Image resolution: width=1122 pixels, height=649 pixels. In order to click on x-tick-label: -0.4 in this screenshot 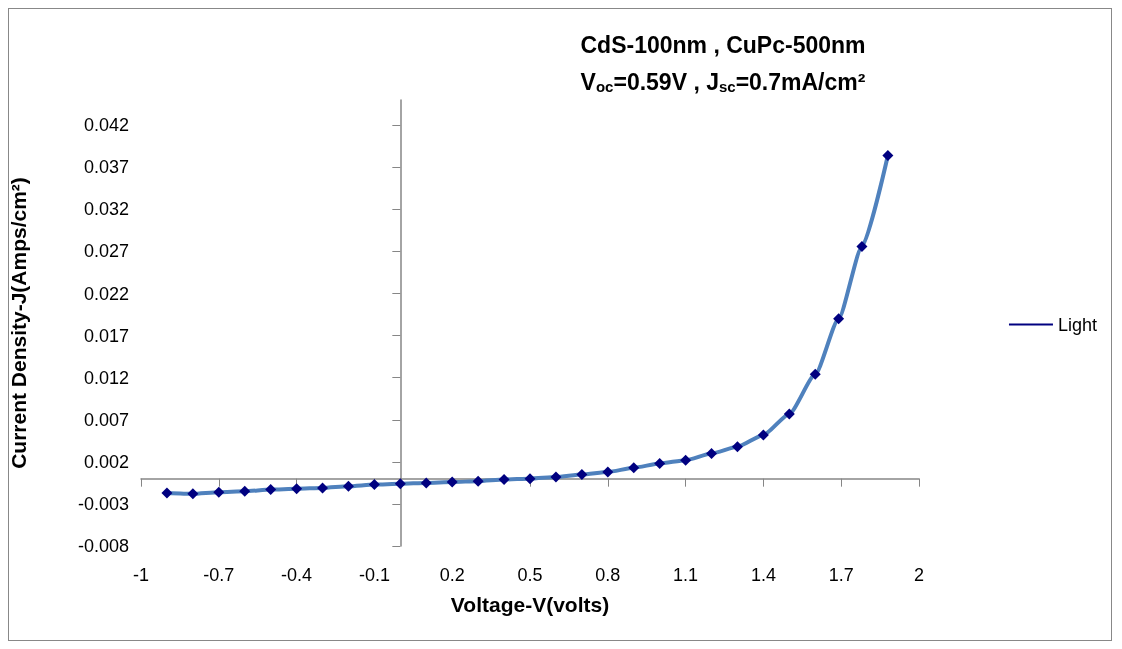, I will do `click(297, 575)`.